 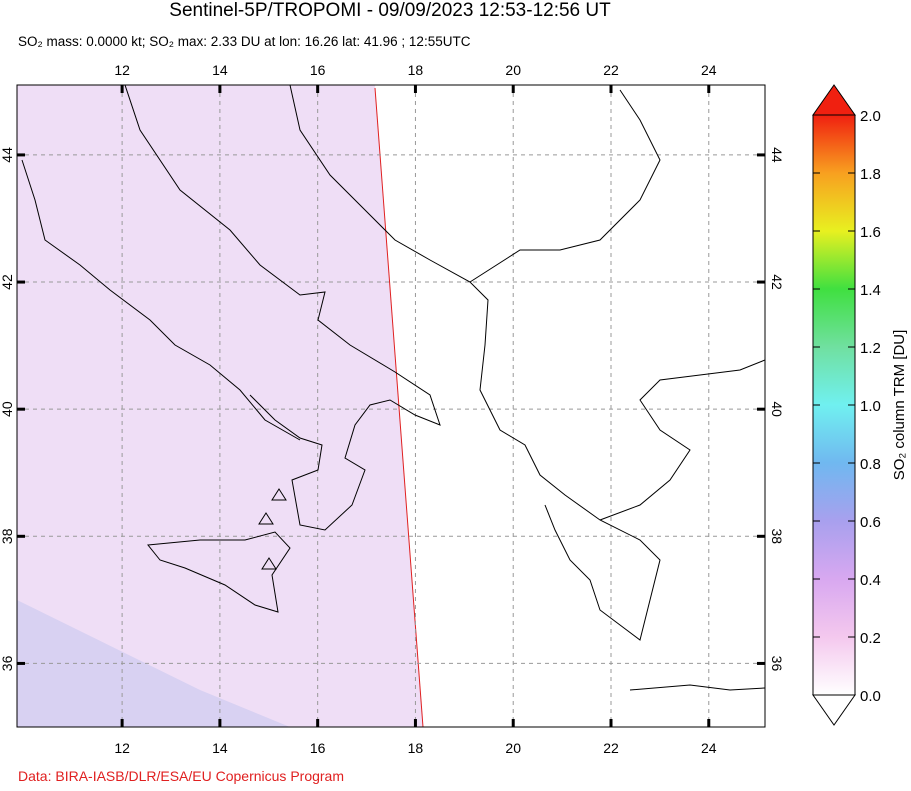 What do you see at coordinates (870, 522) in the screenshot?
I see `colorbar-tick-label: 0.6` at bounding box center [870, 522].